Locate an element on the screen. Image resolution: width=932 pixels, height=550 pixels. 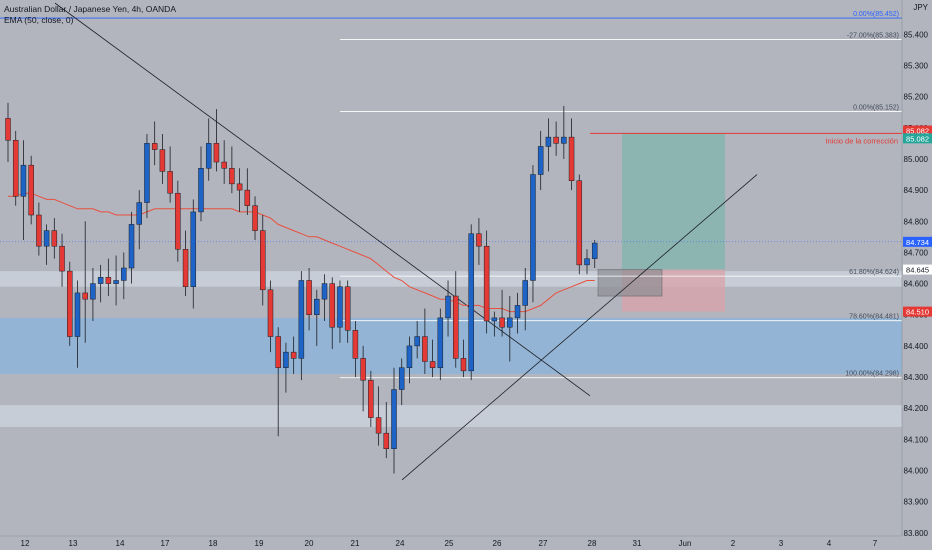
x-tick-label: 4 is located at coordinates (829, 543).